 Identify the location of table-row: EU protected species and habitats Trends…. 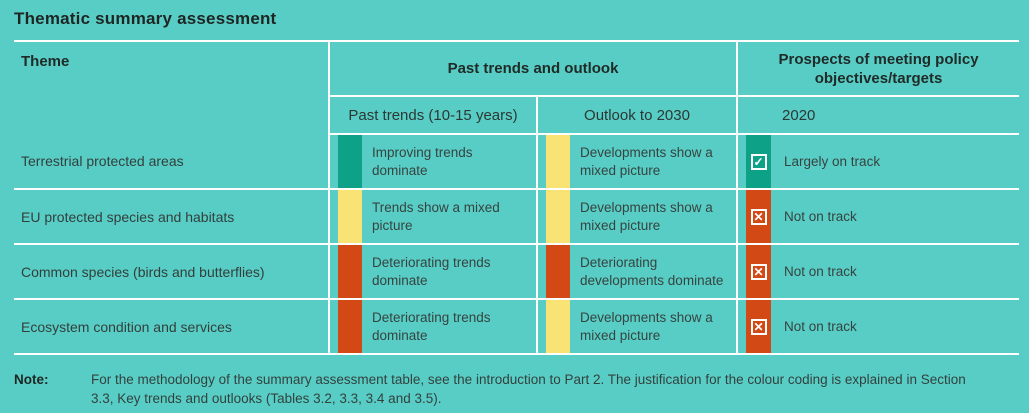
(517, 217).